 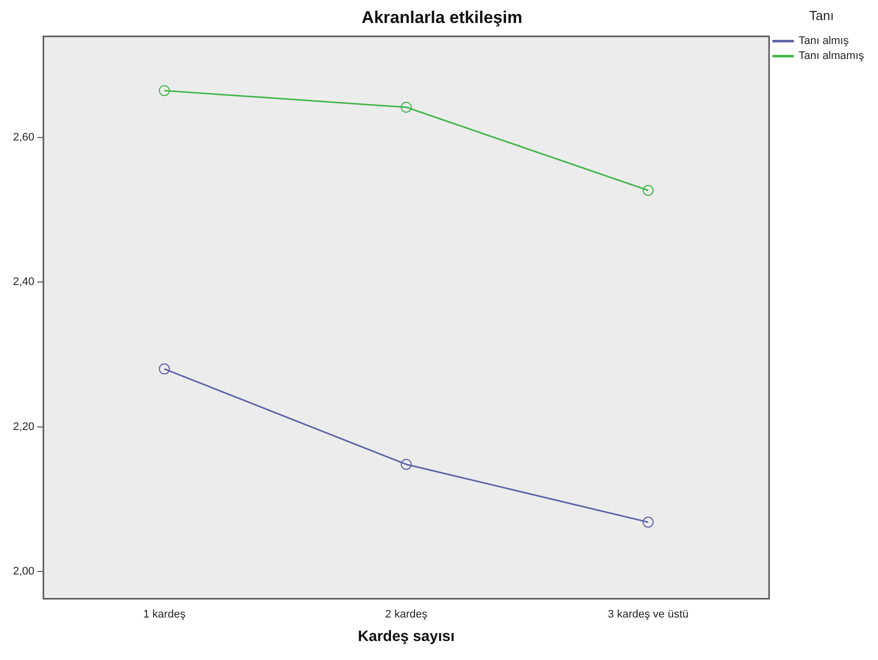 What do you see at coordinates (23, 571) in the screenshot?
I see `y-tick-label: 2,00` at bounding box center [23, 571].